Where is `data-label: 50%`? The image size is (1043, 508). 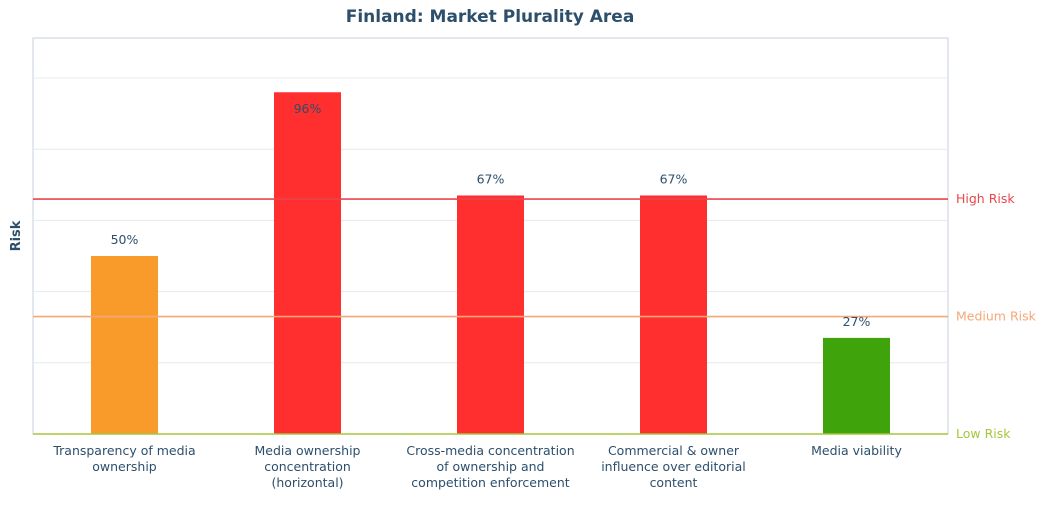 data-label: 50% is located at coordinates (125, 239).